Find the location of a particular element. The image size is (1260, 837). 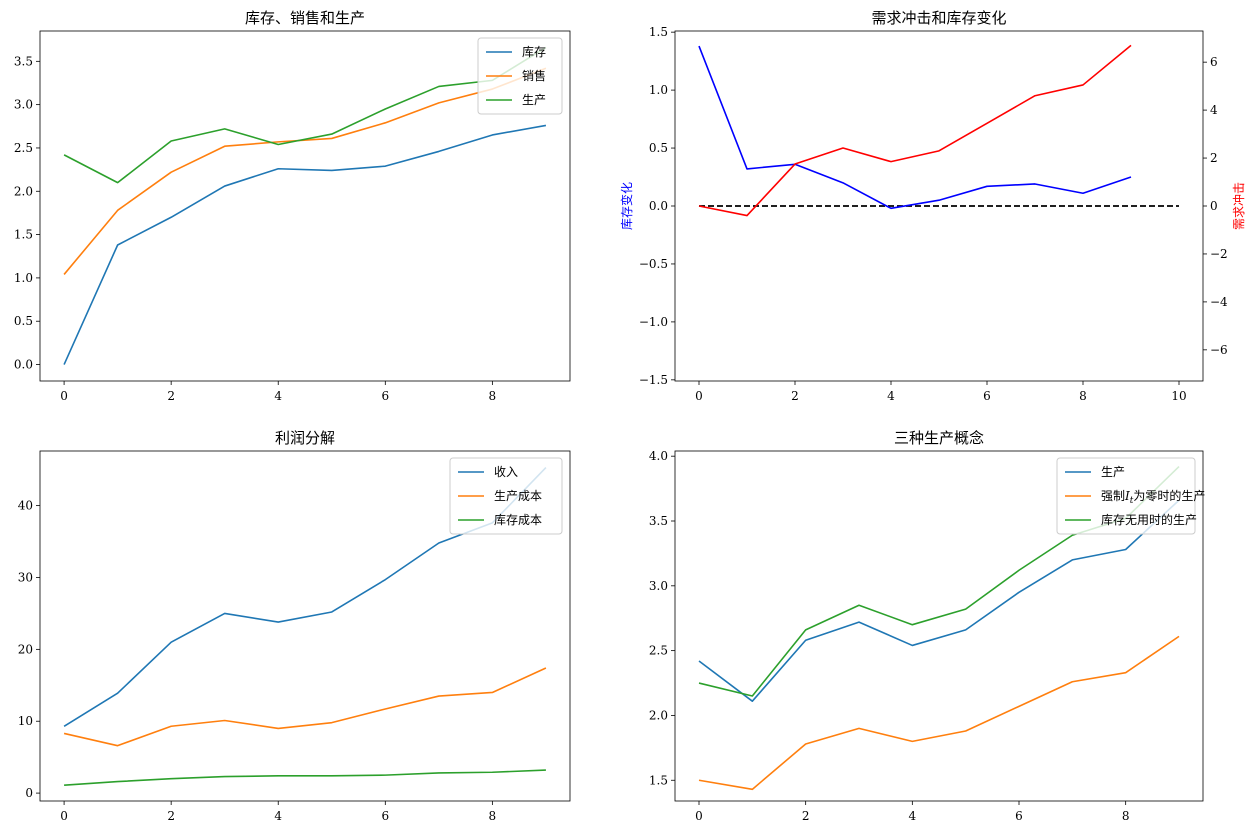

legend-label: 强制It为零时的生产 is located at coordinates (1153, 497).